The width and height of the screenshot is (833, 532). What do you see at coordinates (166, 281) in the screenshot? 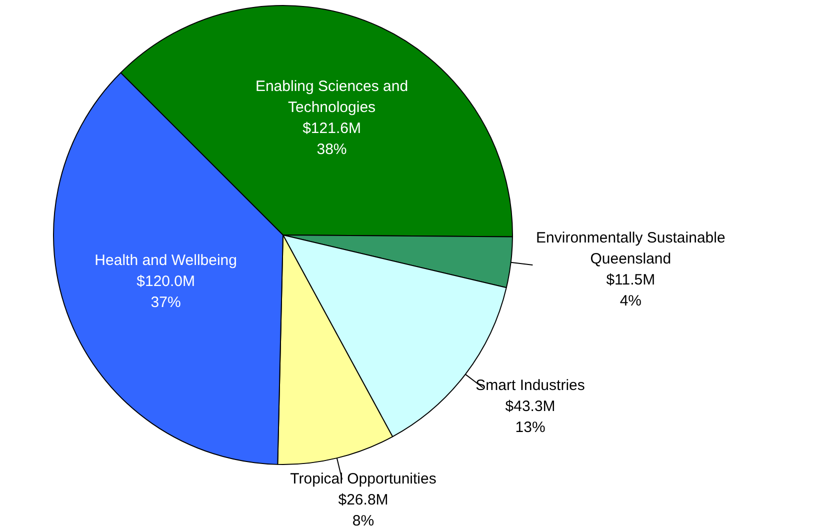
I see `data-label: $120.0M` at bounding box center [166, 281].